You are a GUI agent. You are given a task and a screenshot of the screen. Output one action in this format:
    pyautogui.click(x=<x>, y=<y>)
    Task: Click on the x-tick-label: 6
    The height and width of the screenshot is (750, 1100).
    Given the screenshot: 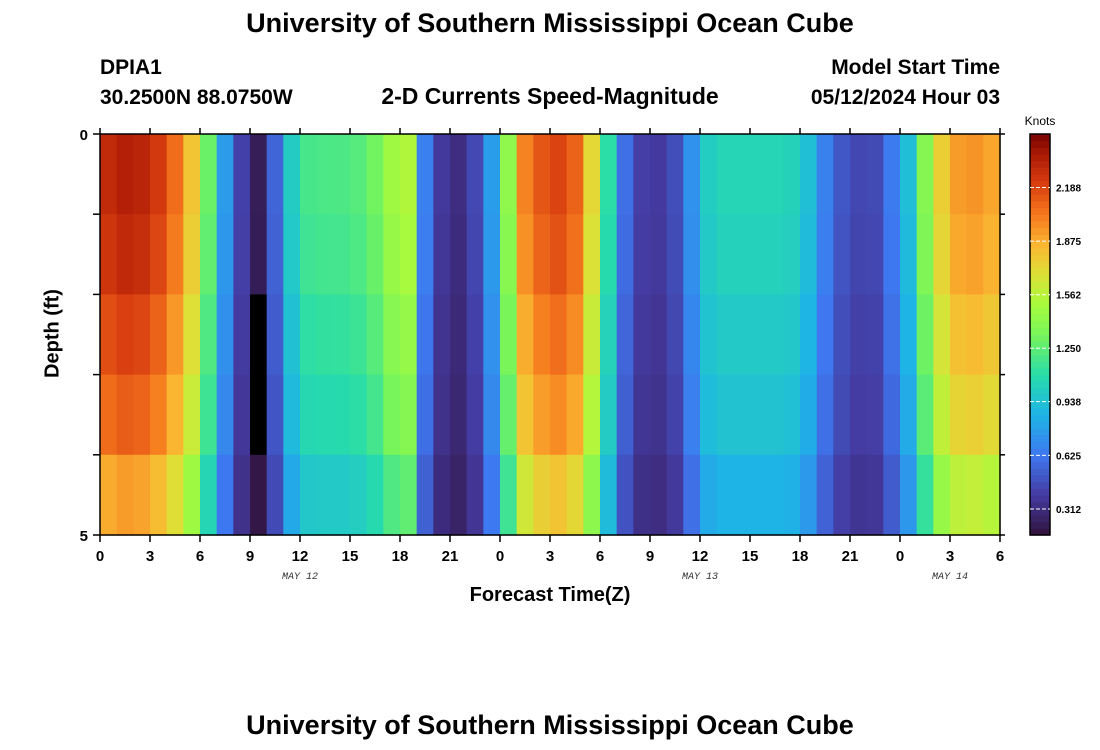 What is the action you would take?
    pyautogui.click(x=600, y=556)
    